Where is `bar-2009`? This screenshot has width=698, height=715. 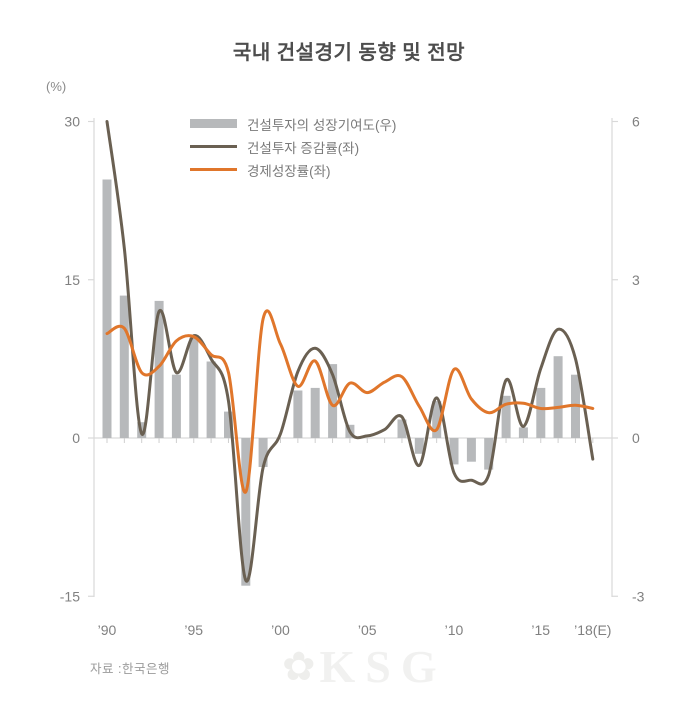
bar-2009 is located at coordinates (437, 419).